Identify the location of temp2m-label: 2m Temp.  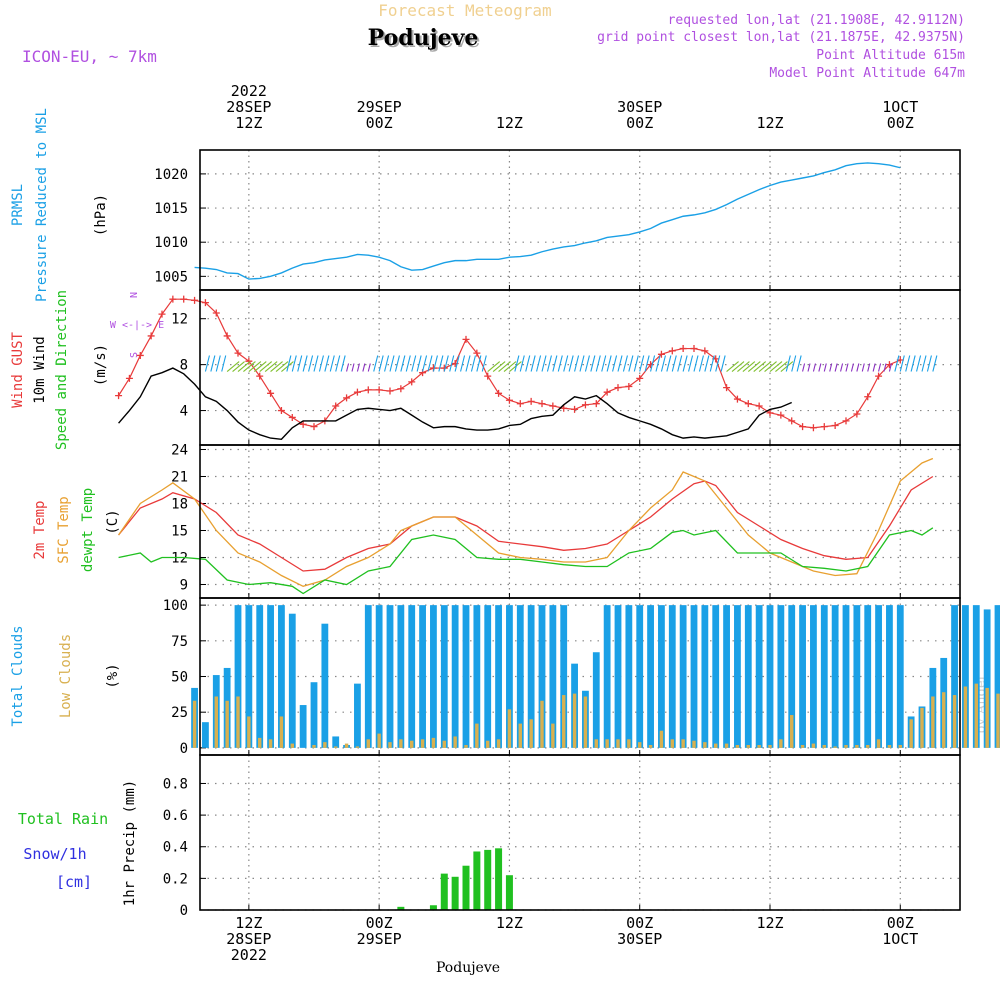
(40, 529).